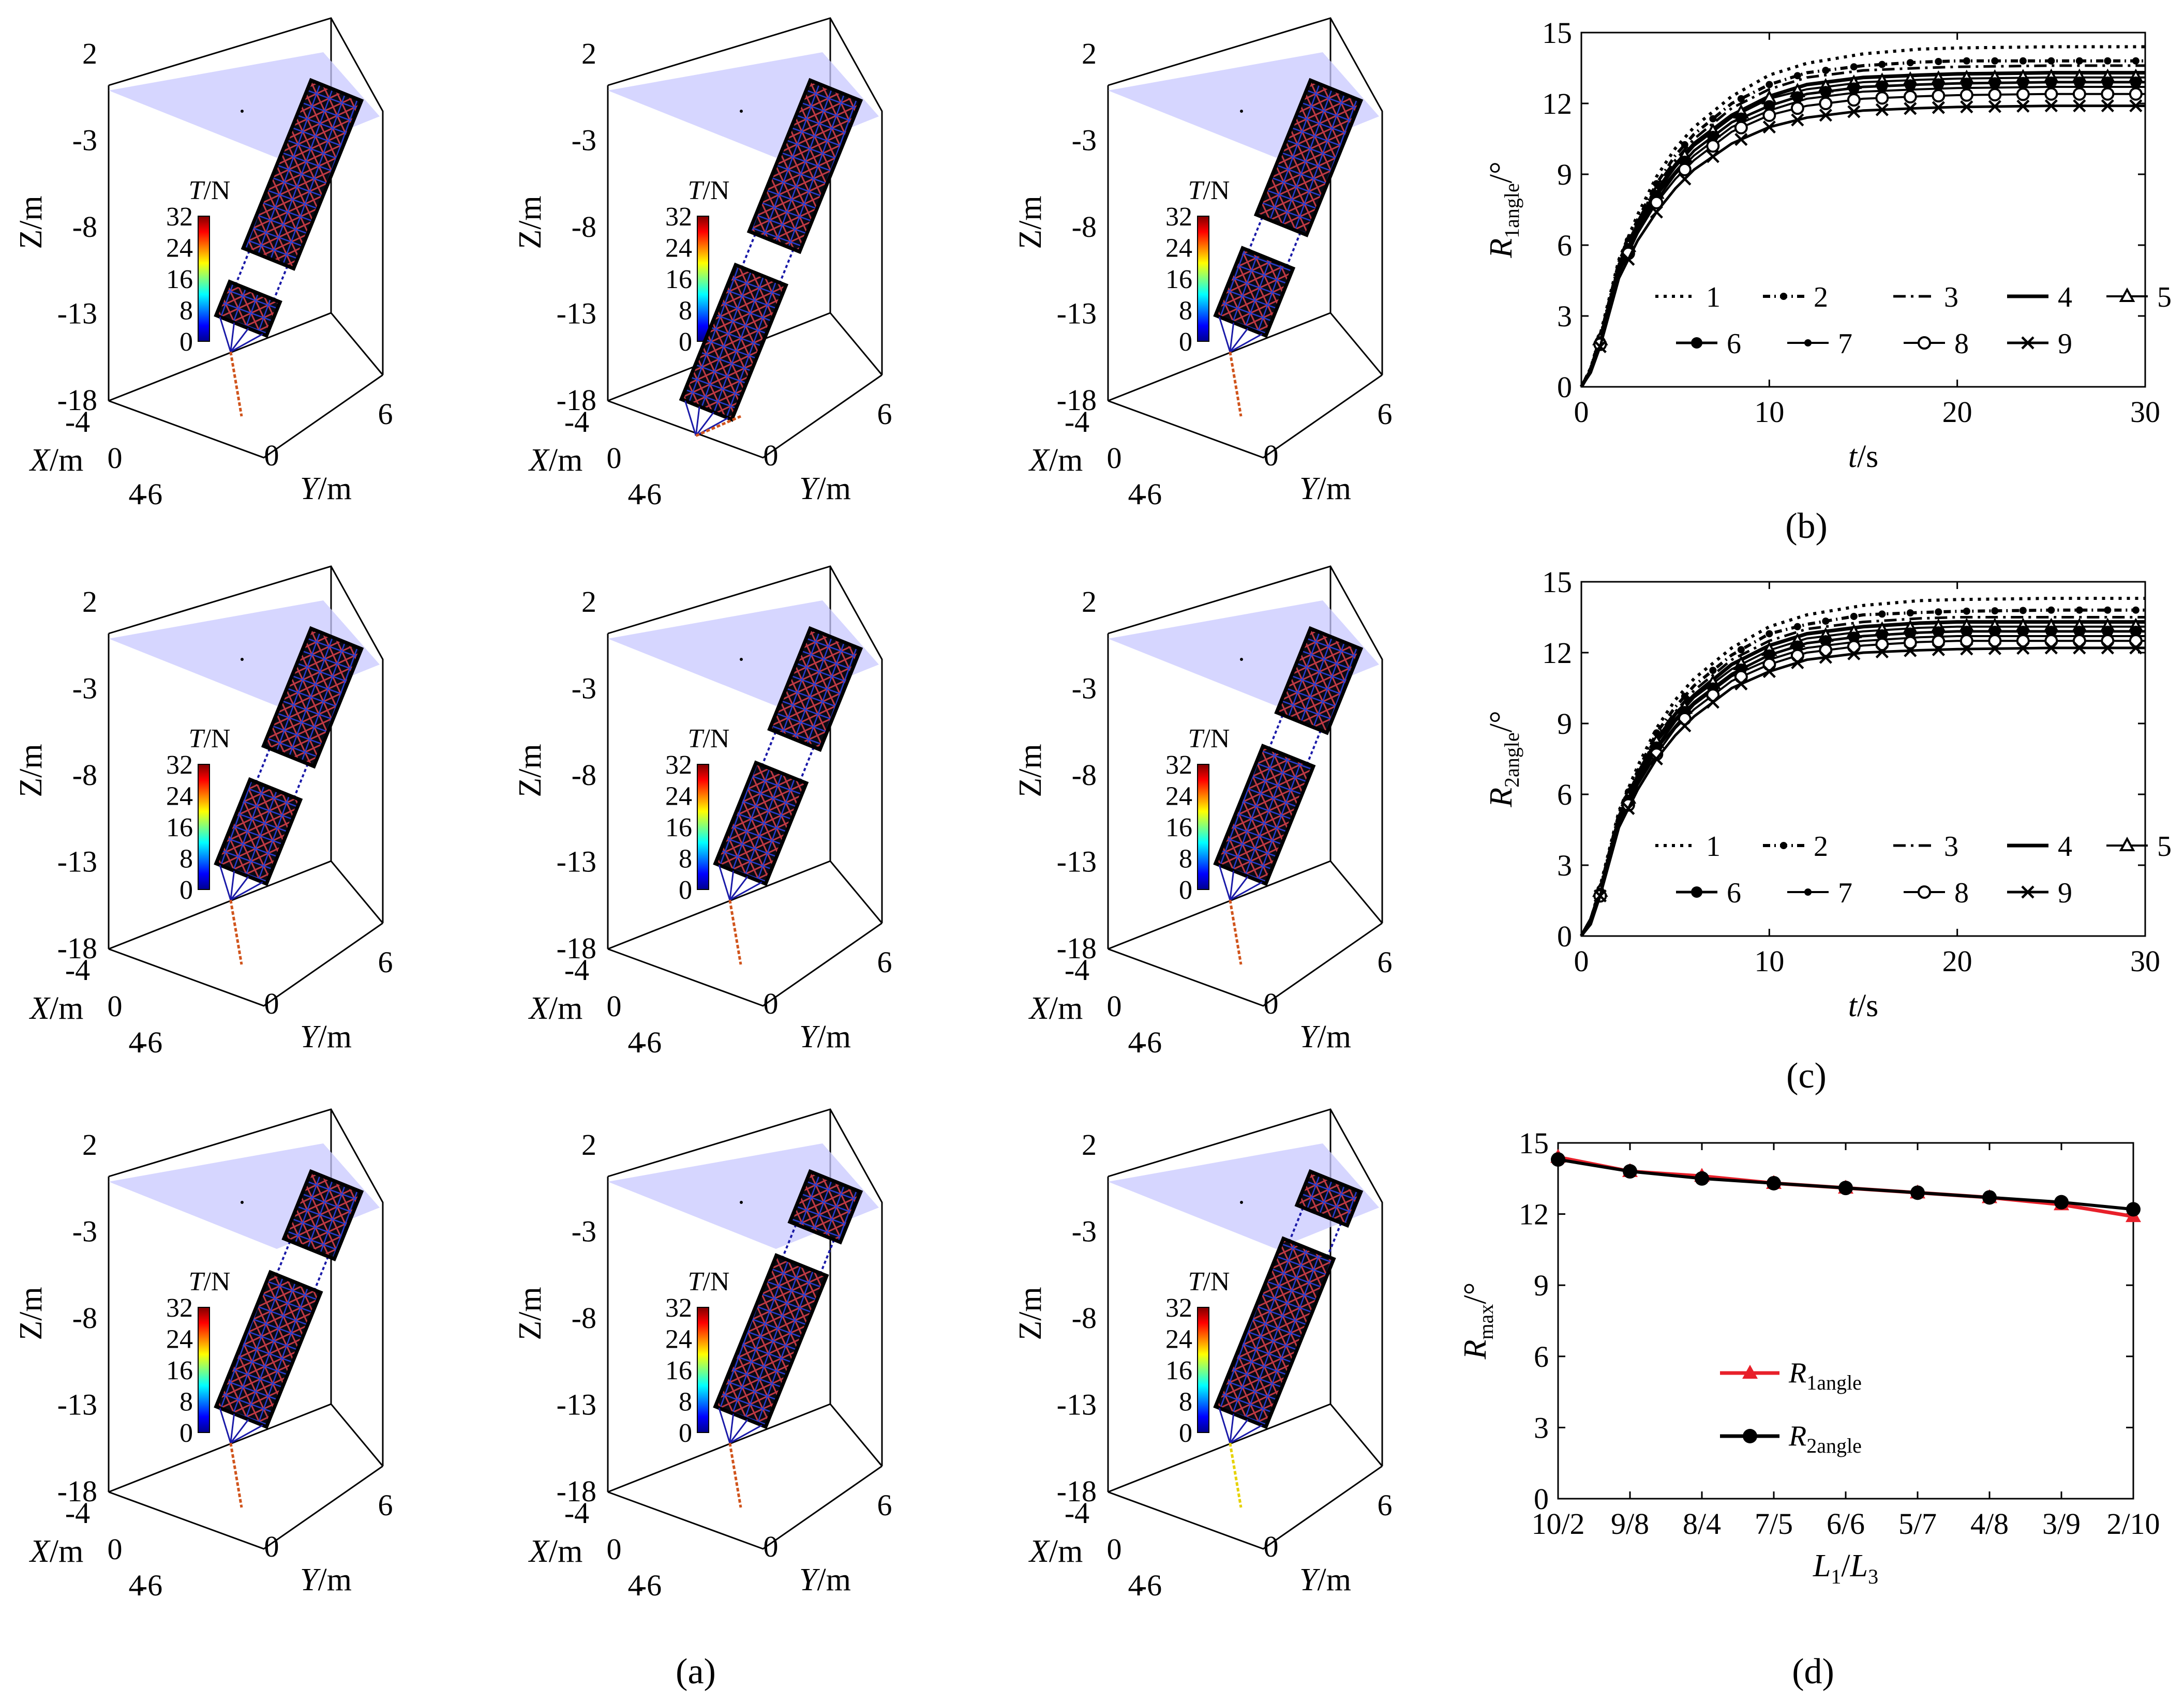  I want to click on legend-label-1: 1, so click(1714, 297).